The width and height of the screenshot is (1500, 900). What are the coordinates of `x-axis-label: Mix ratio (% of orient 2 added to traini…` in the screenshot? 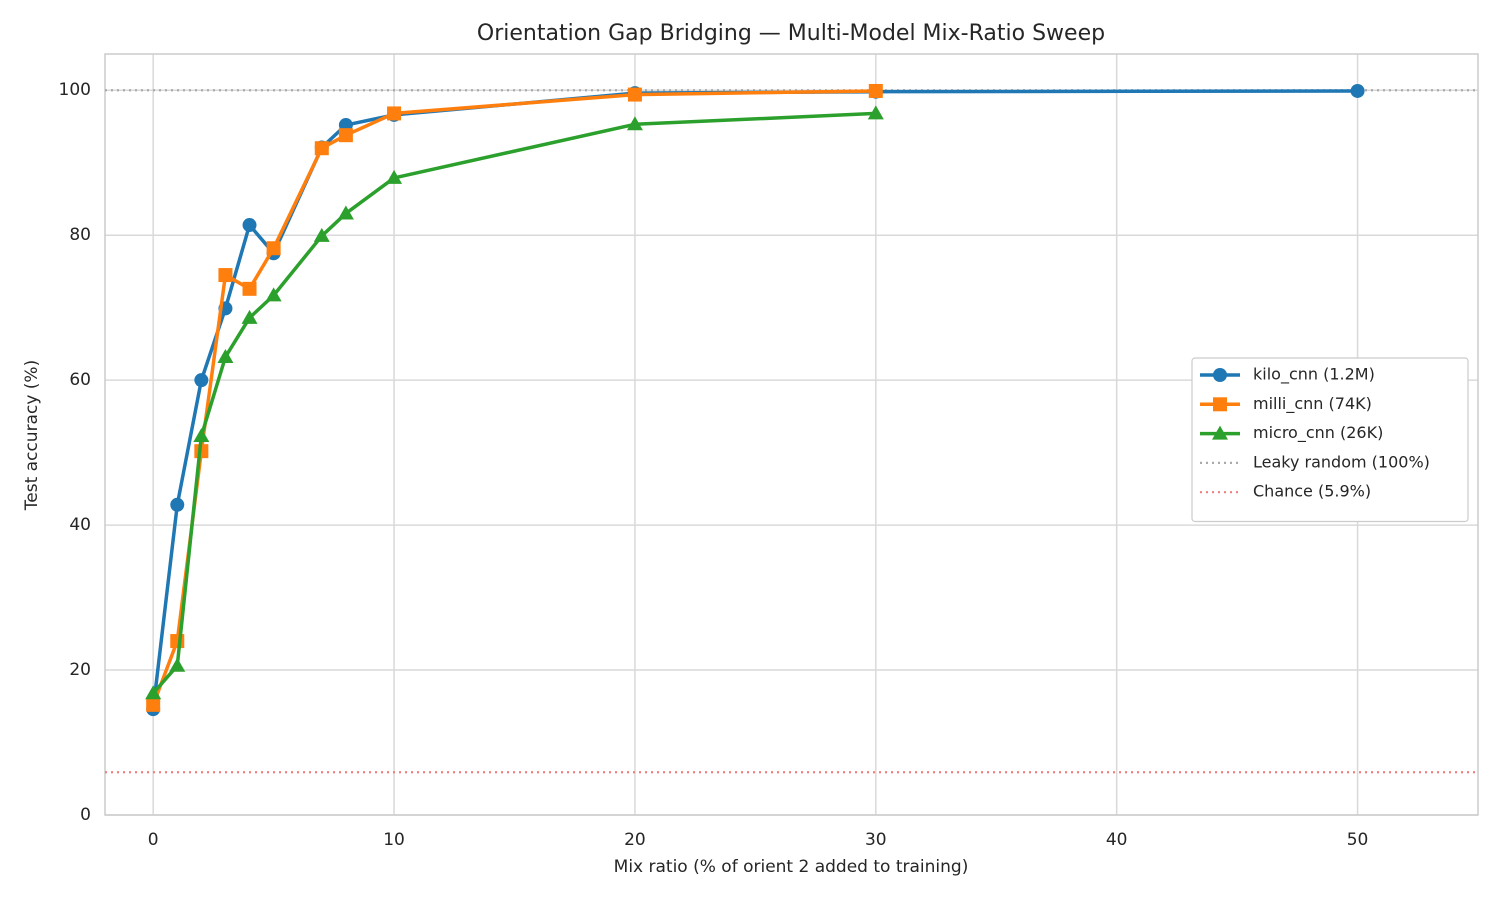 It's located at (791, 867).